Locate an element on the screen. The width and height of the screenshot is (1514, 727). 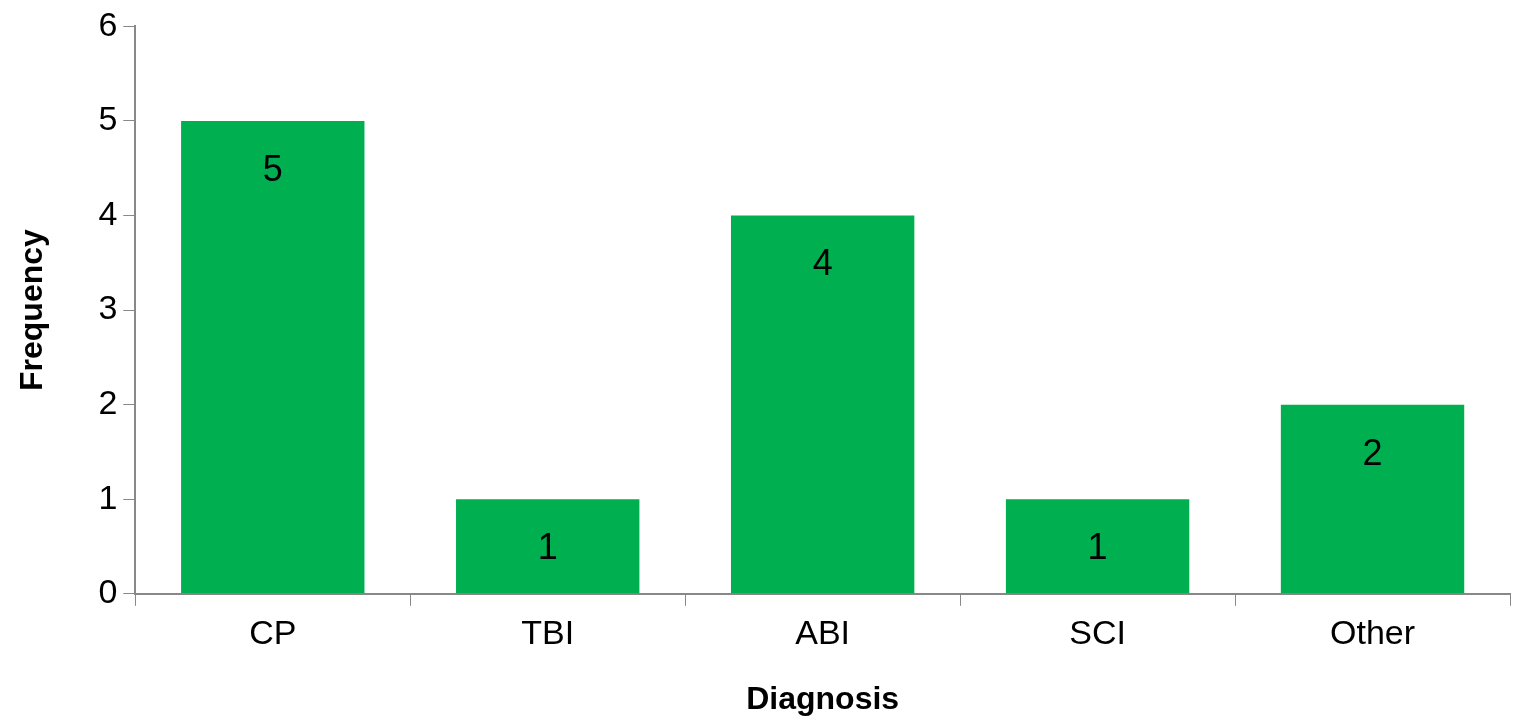
x-tick-label: CP is located at coordinates (273, 631).